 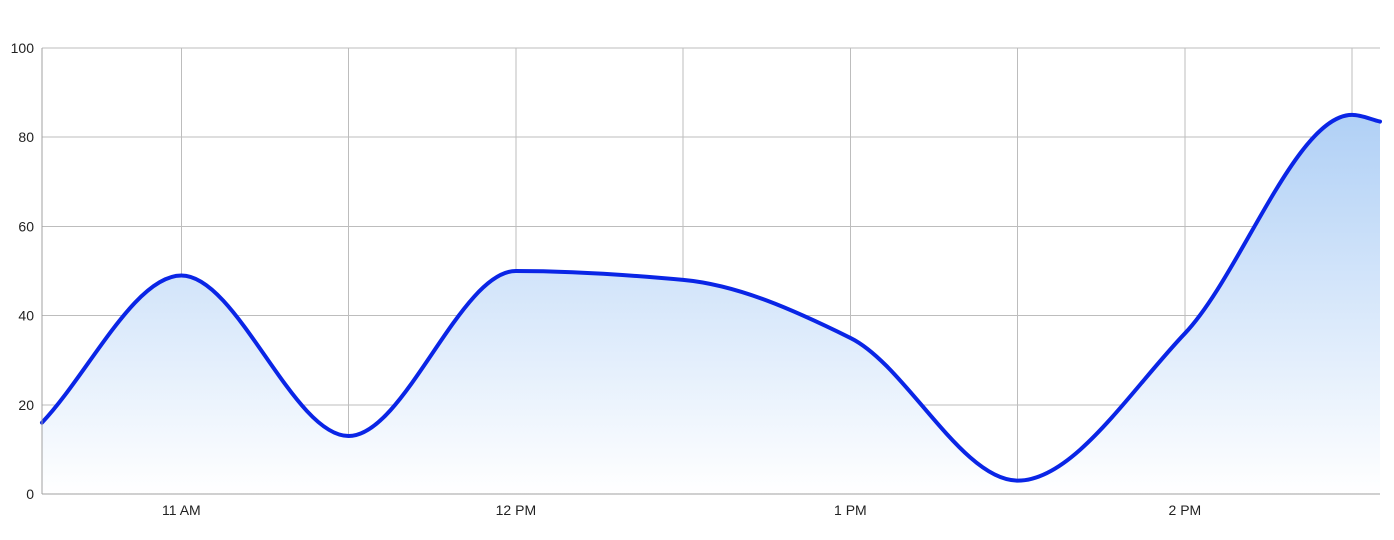 What do you see at coordinates (850, 510) in the screenshot?
I see `x-tick-label: 1 PM` at bounding box center [850, 510].